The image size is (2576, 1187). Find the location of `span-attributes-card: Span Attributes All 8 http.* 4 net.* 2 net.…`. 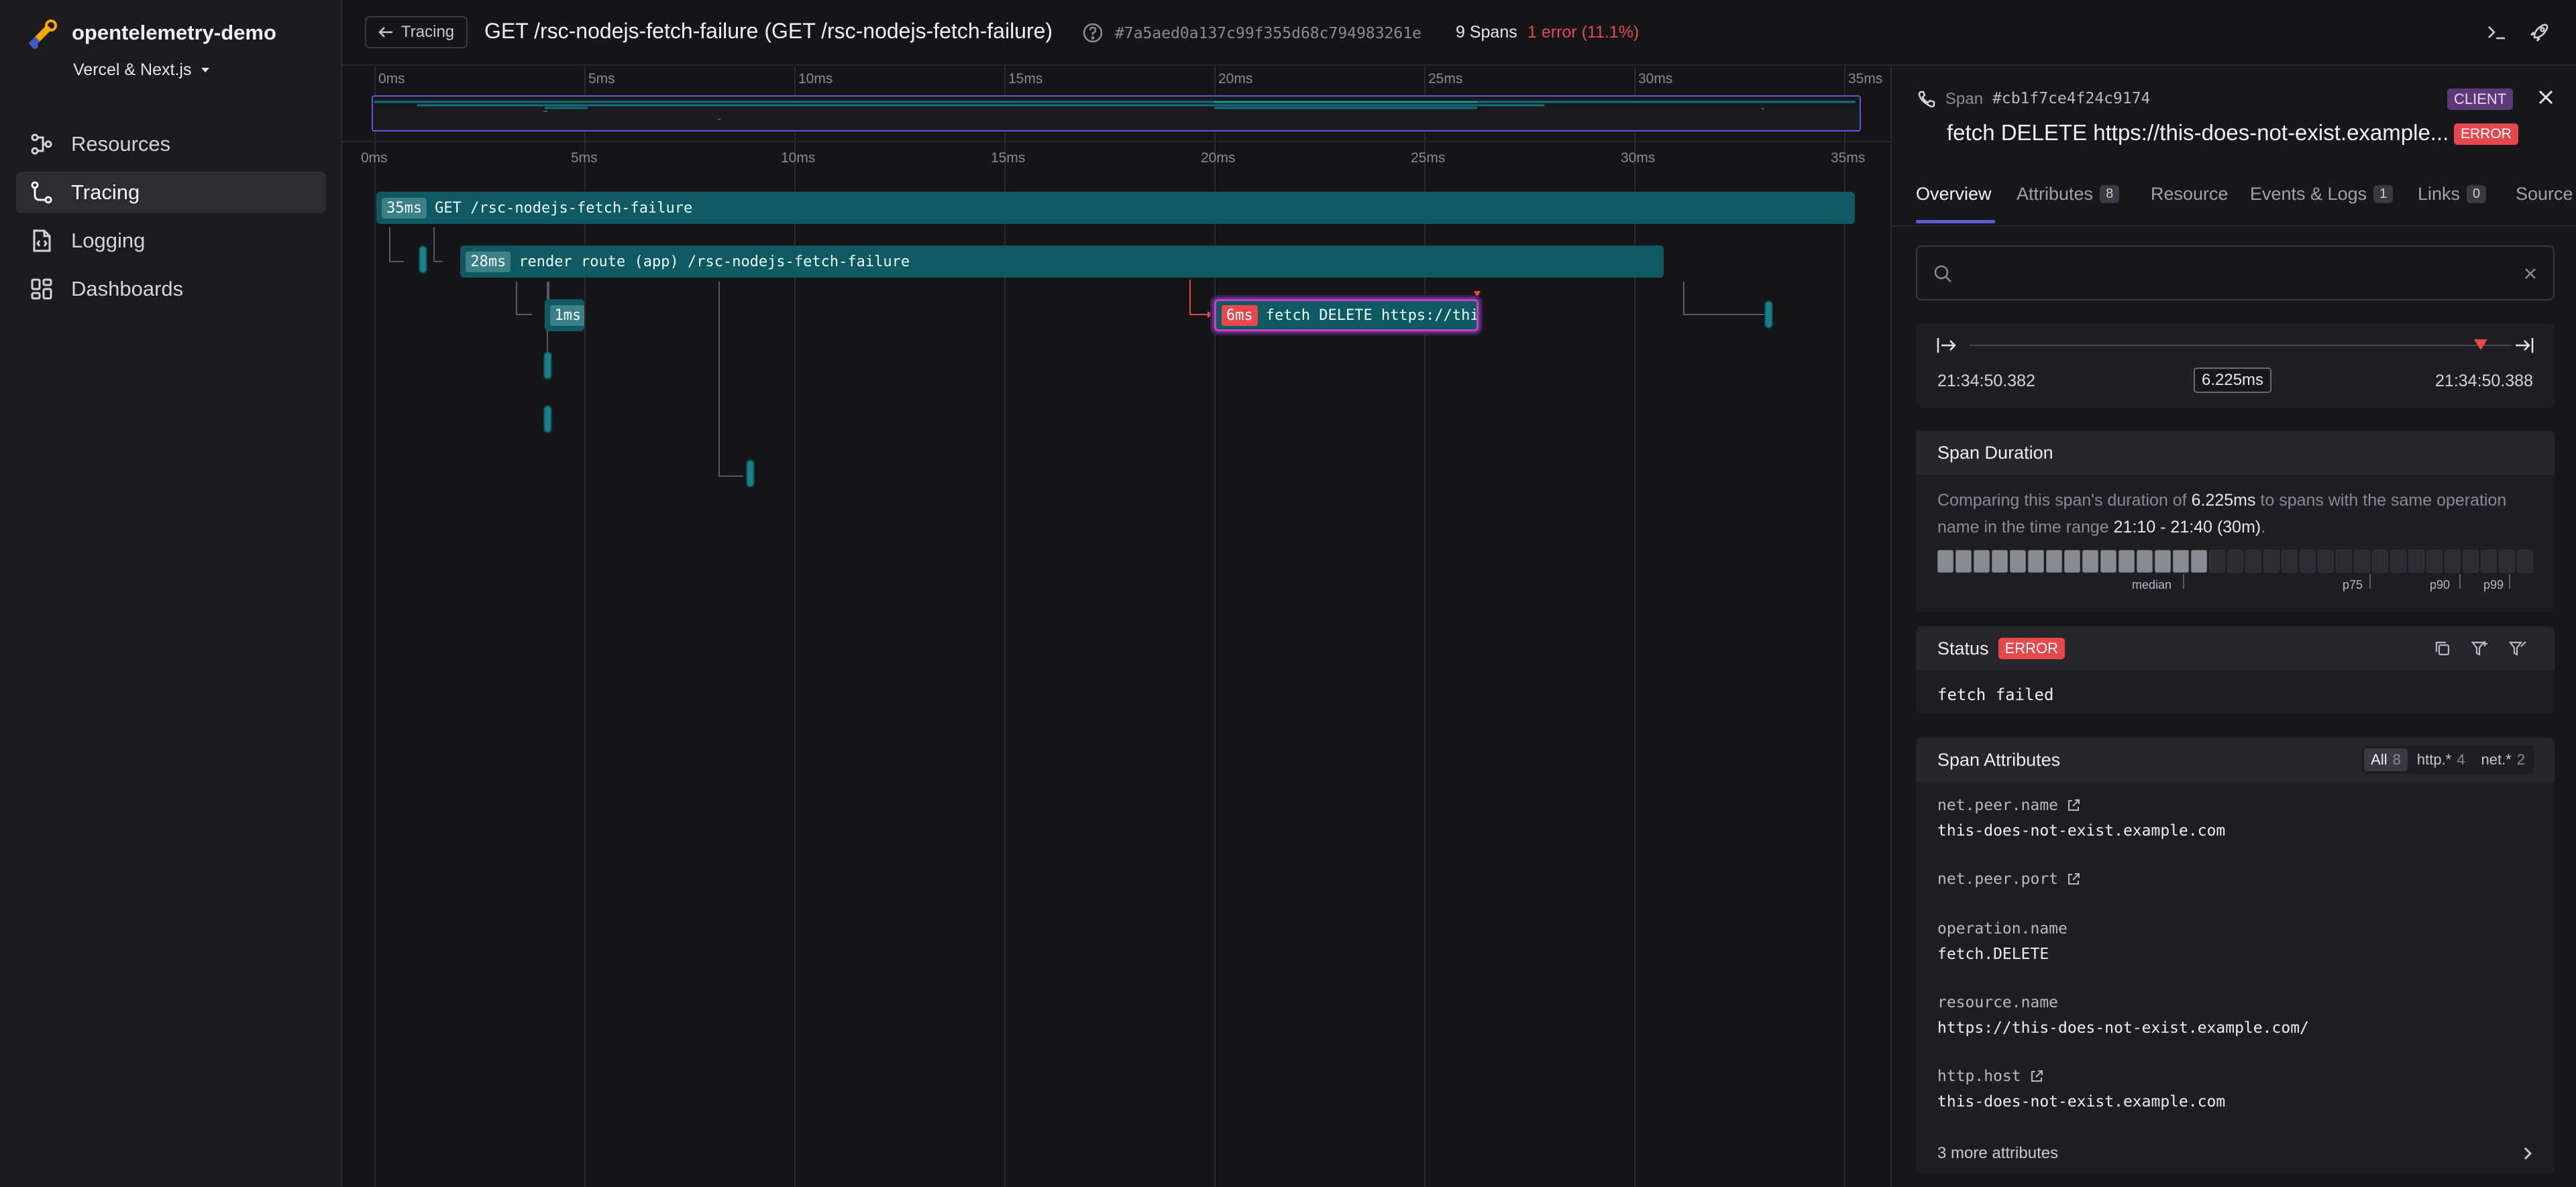

span-attributes-card: Span Attributes All 8 http.* 4 net.* 2 net.… is located at coordinates (2235, 956).